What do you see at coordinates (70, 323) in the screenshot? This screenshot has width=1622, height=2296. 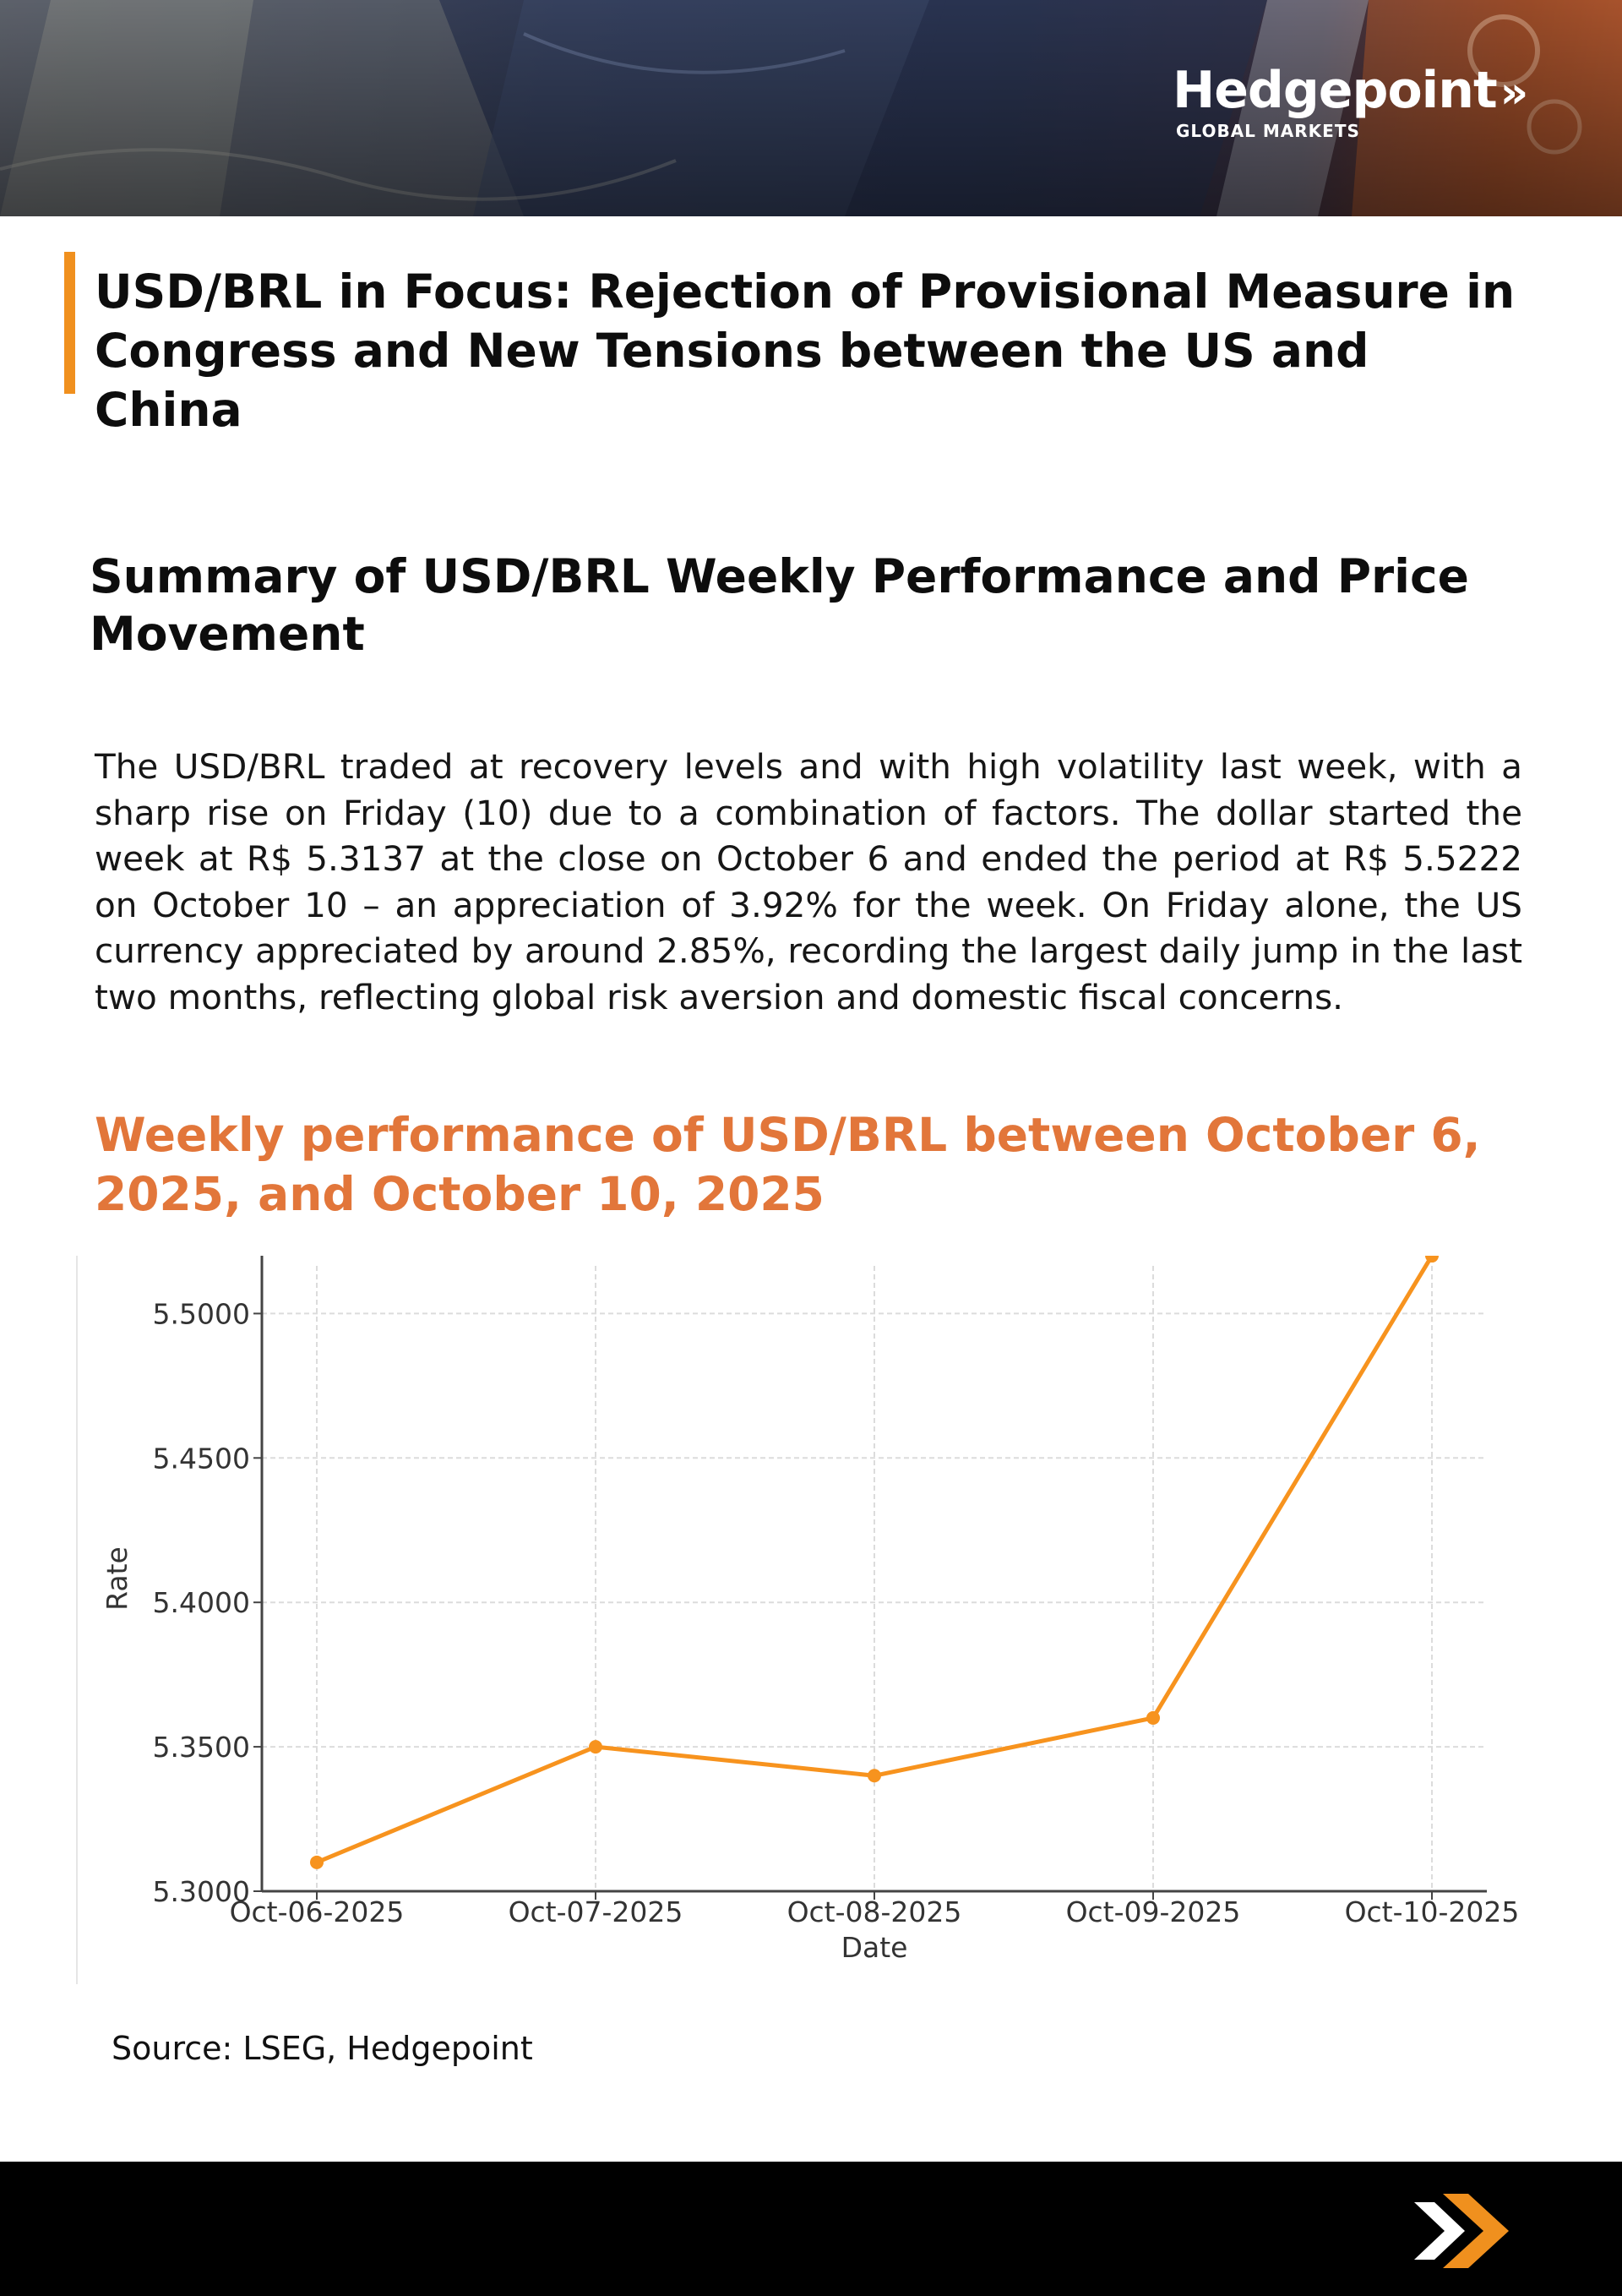 I see `title-accent-bar` at bounding box center [70, 323].